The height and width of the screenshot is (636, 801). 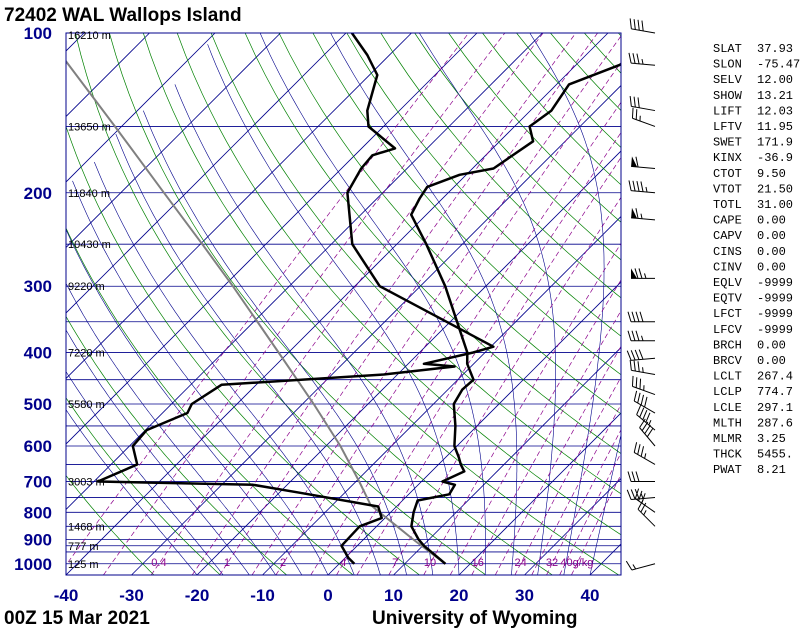 I want to click on temperature-tick-label: -40, so click(x=66, y=595).